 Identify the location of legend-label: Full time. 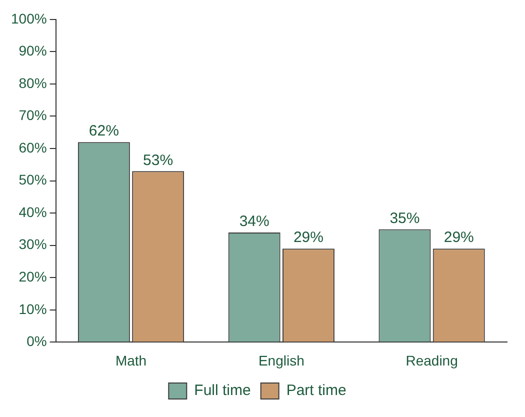
(222, 391).